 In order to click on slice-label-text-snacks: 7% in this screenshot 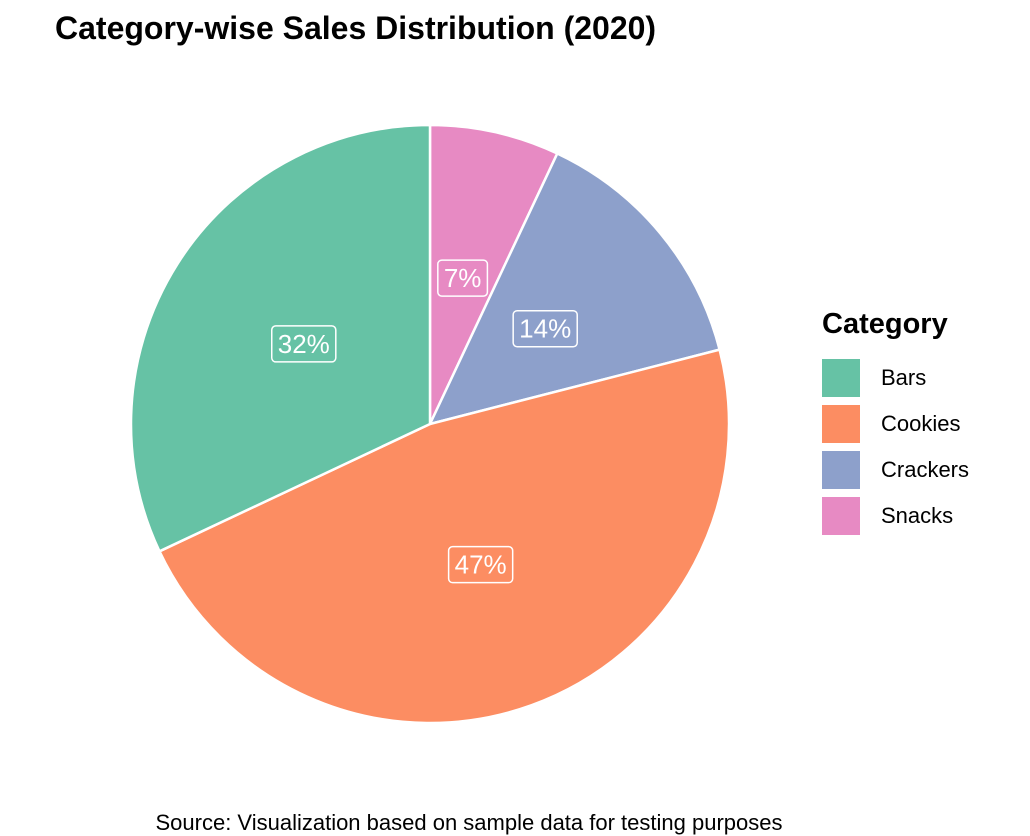, I will do `click(463, 278)`.